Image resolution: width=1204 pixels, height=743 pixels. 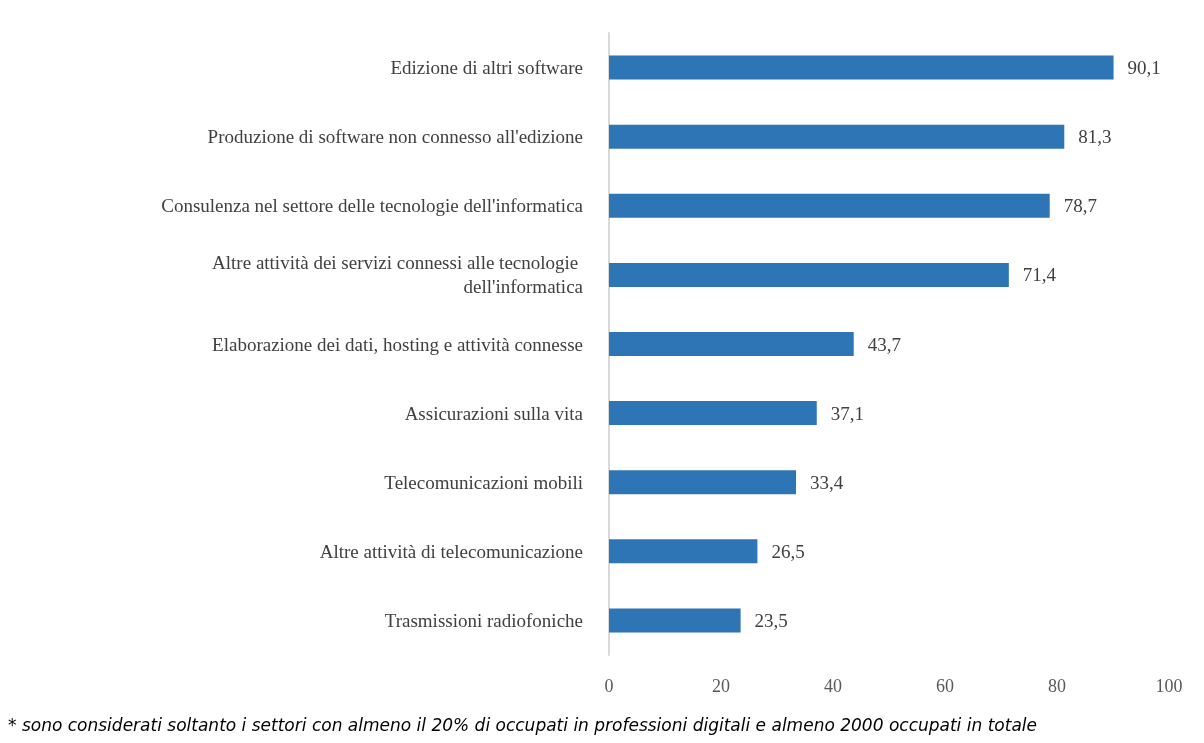 I want to click on x-tick-label: 20, so click(x=721, y=686).